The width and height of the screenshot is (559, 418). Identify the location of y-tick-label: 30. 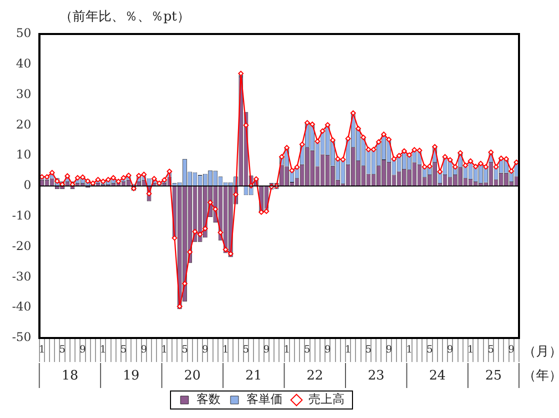
(24, 93).